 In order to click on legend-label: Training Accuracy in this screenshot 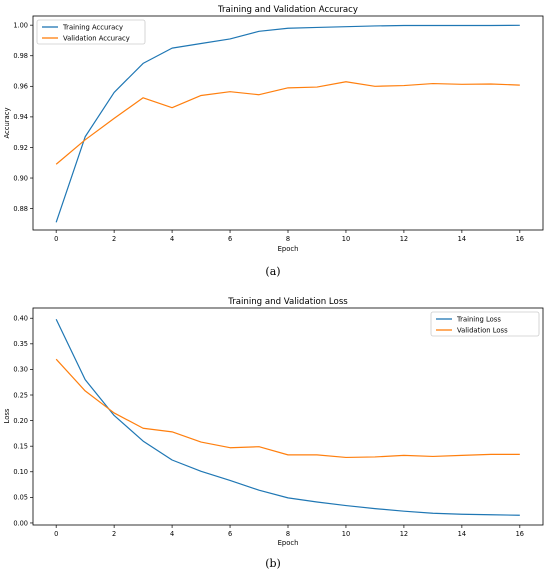, I will do `click(92, 27)`.